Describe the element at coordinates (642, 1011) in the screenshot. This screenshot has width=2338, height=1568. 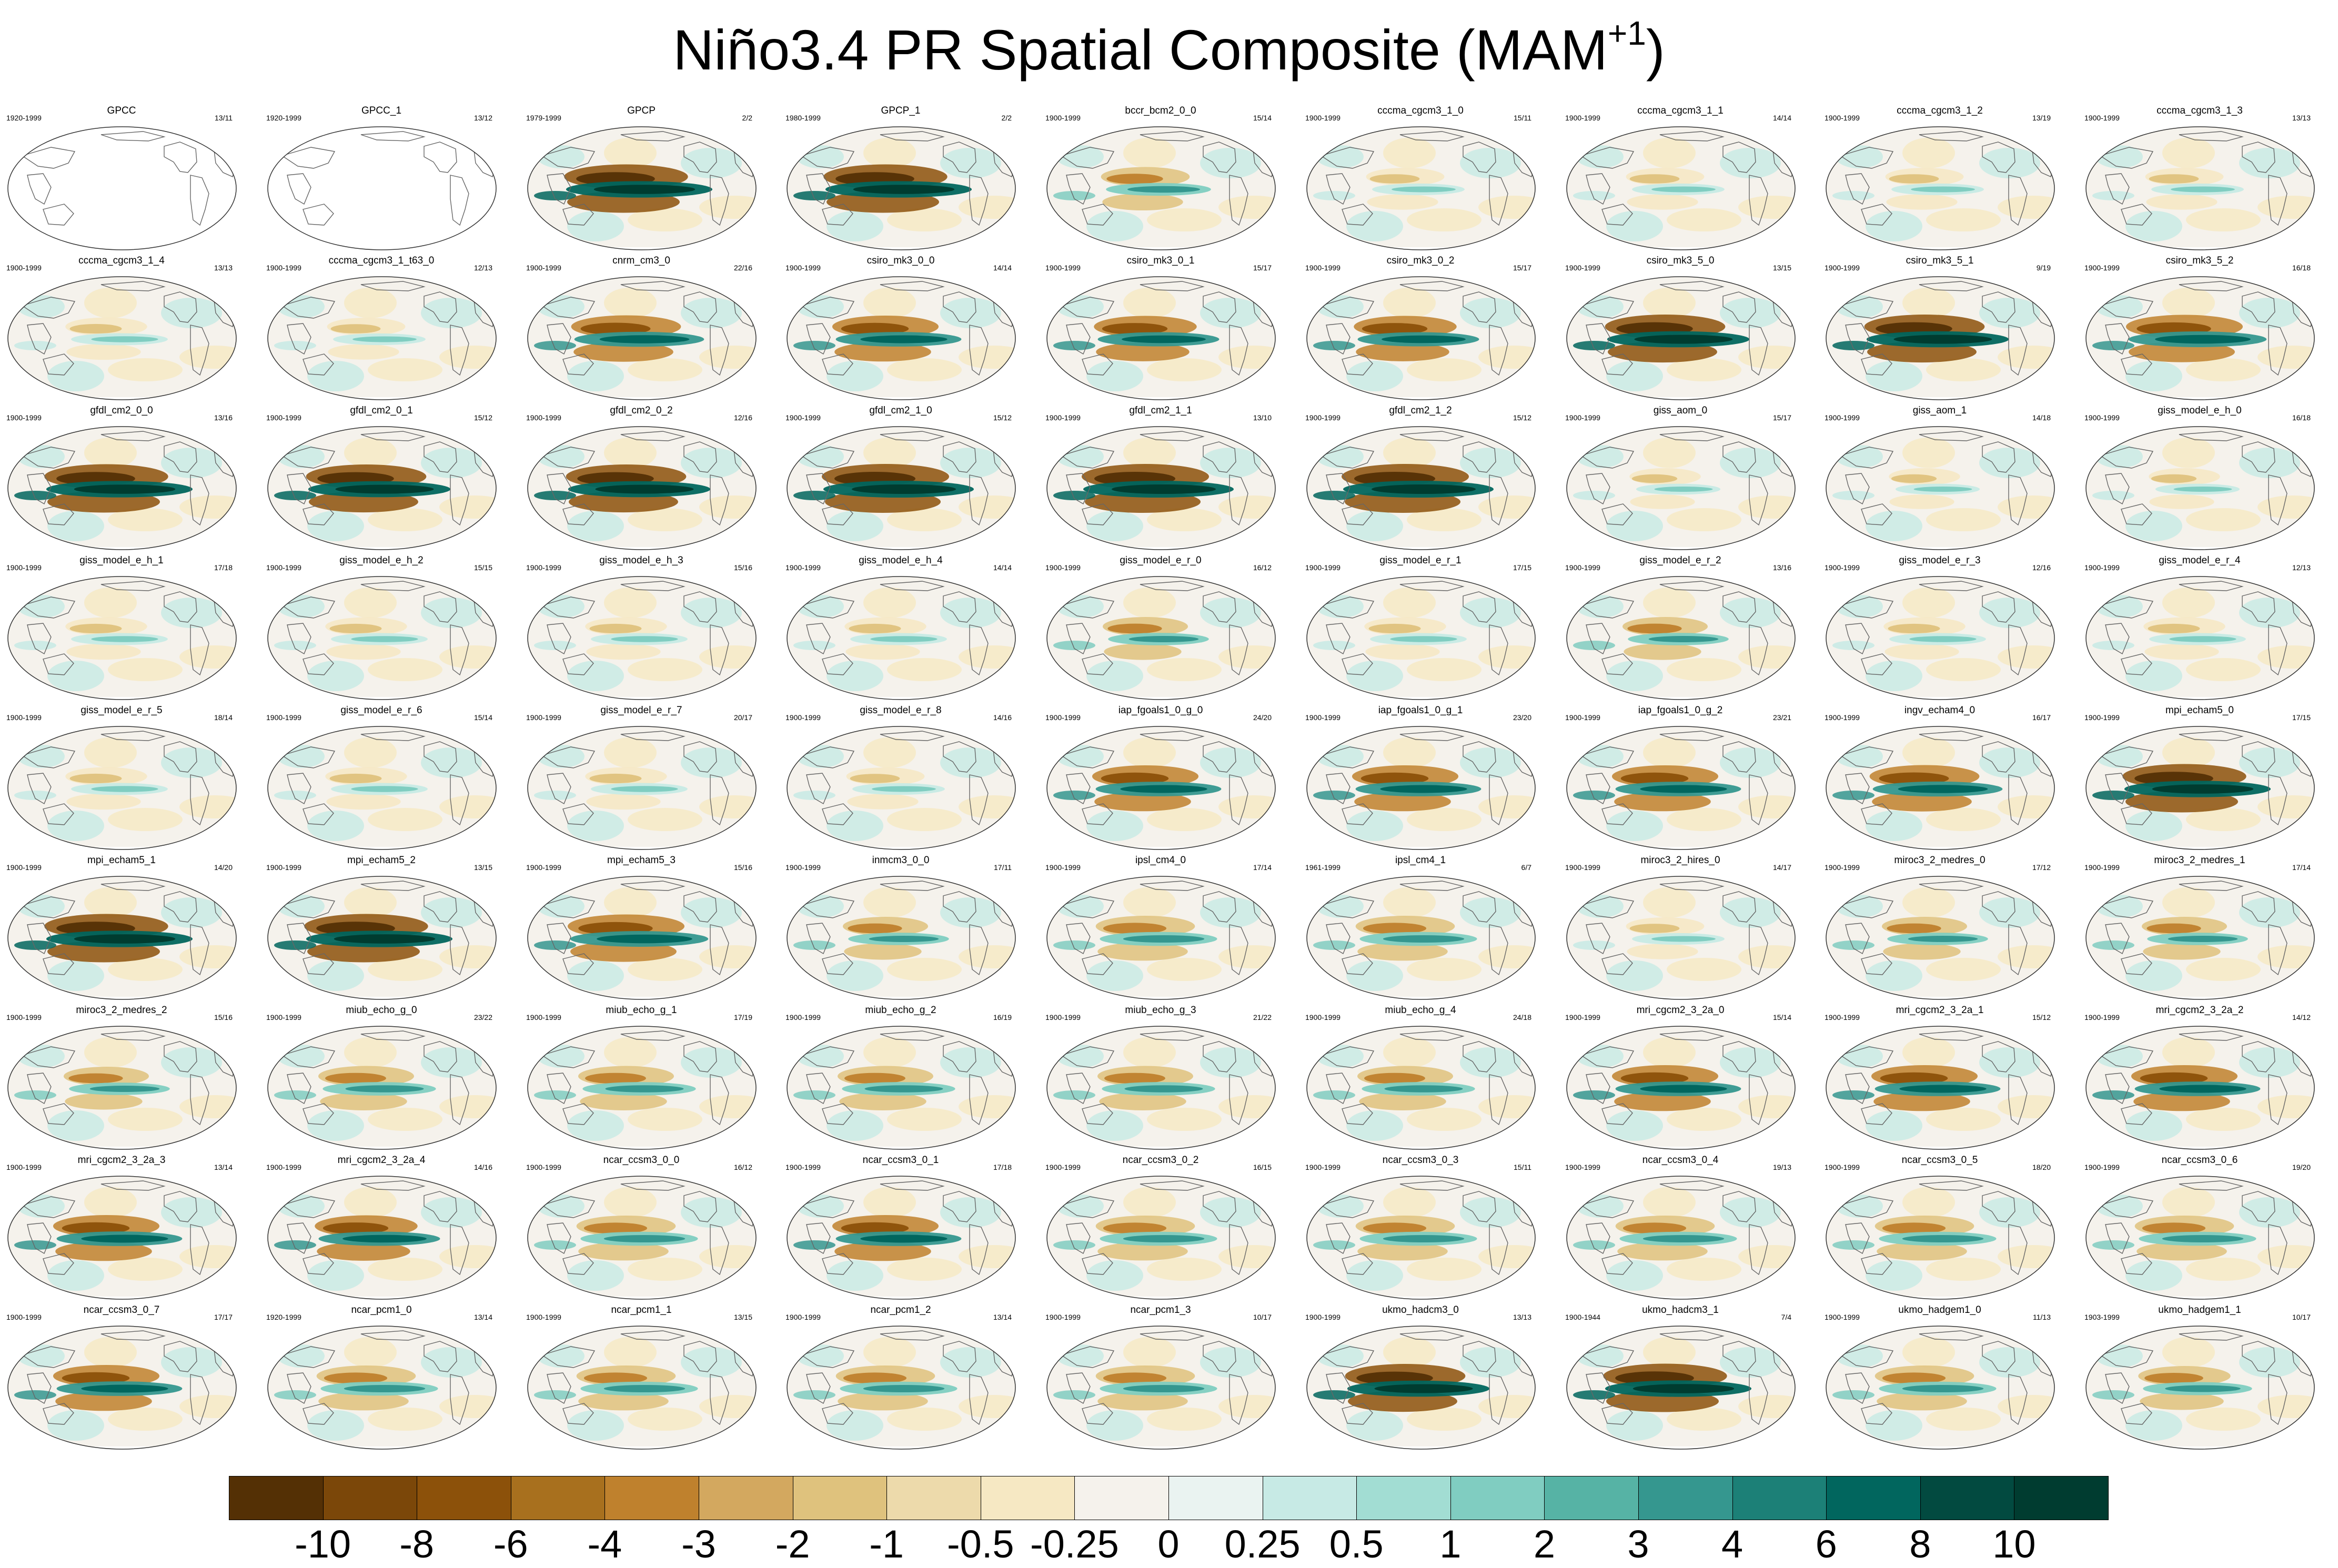
I see `panel-title: miub_echo_g_1` at that location.